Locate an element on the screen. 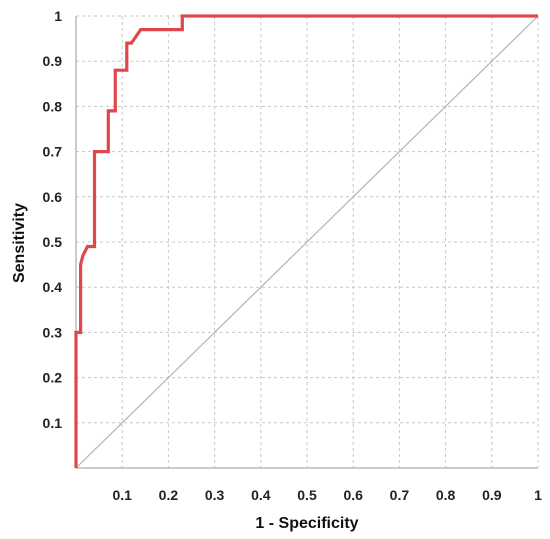 This screenshot has width=550, height=539. y-tick-label: 0.7 is located at coordinates (53, 152).